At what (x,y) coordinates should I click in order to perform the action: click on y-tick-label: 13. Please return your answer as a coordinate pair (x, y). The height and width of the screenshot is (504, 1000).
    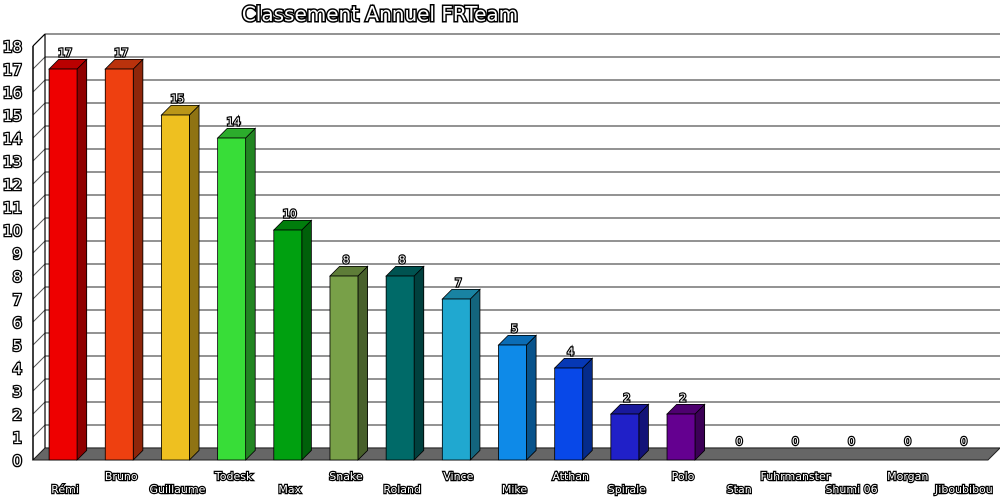
    Looking at the image, I should click on (12, 162).